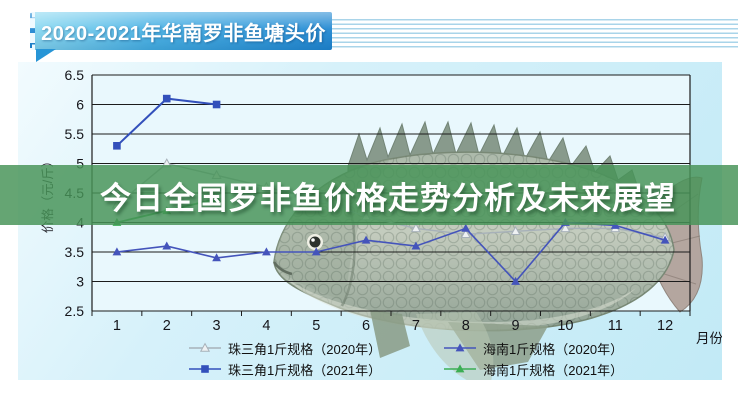 Image resolution: width=738 pixels, height=400 pixels. What do you see at coordinates (416, 326) in the screenshot?
I see `x-tick-label: 7` at bounding box center [416, 326].